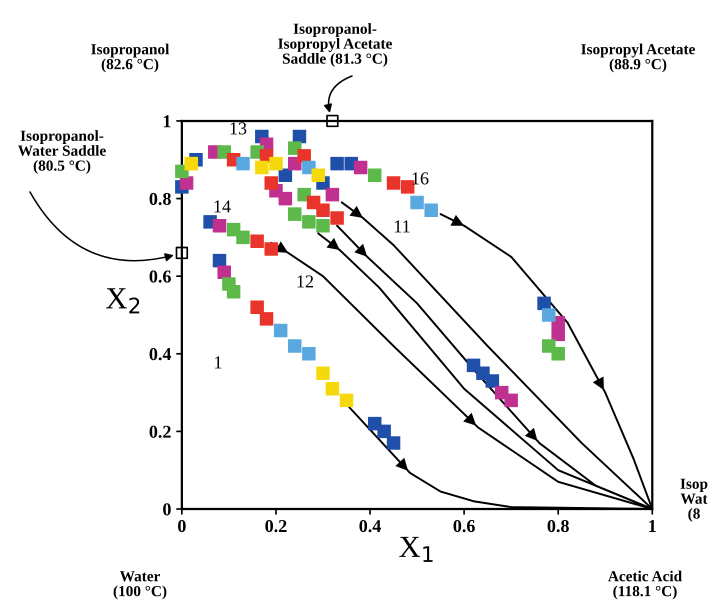 The height and width of the screenshot is (614, 716). I want to click on text: Isopropyl Acetate (88.9 °C), so click(638, 58).